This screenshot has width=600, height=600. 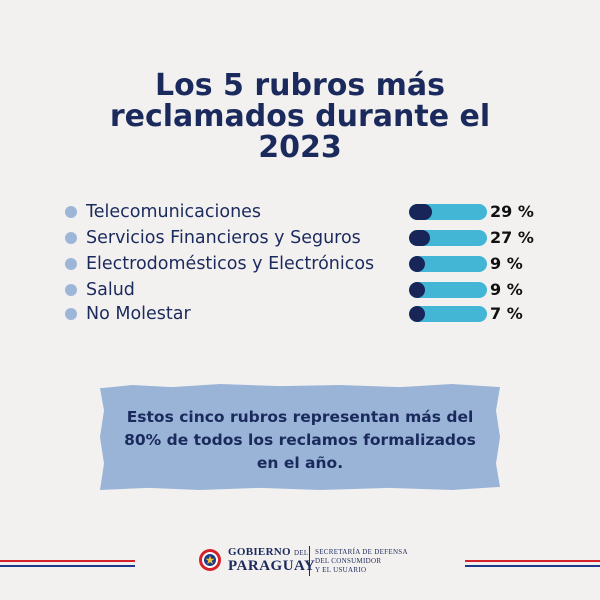 What do you see at coordinates (301, 553) in the screenshot?
I see `gov-del: DEL` at bounding box center [301, 553].